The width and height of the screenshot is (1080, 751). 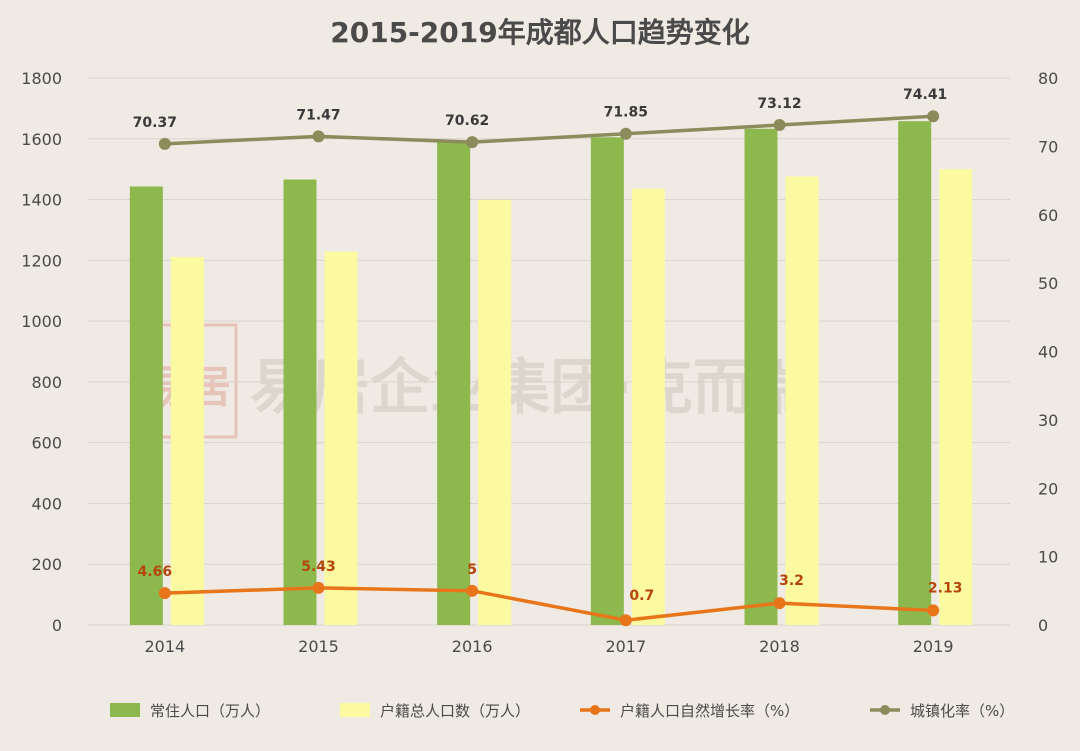 What do you see at coordinates (549, 130) in the screenshot?
I see `line-urbanization-rate` at bounding box center [549, 130].